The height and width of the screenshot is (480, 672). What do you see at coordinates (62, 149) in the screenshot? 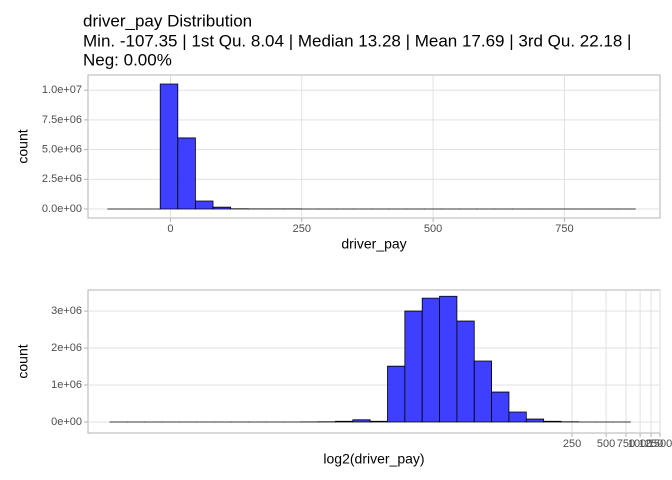
I see `y-tick-label: 5.0e+06` at bounding box center [62, 149].